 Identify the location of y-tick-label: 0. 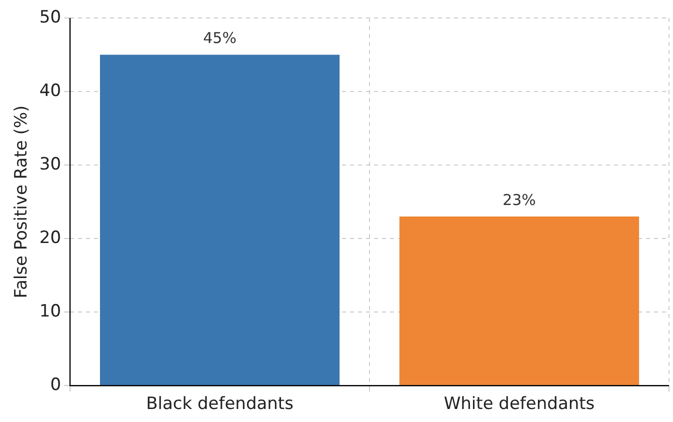
(56, 385).